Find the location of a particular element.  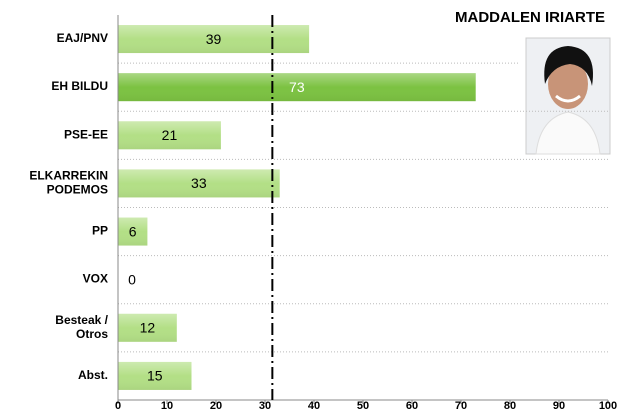

y-tick-label-line: Besteak / is located at coordinates (81, 320).